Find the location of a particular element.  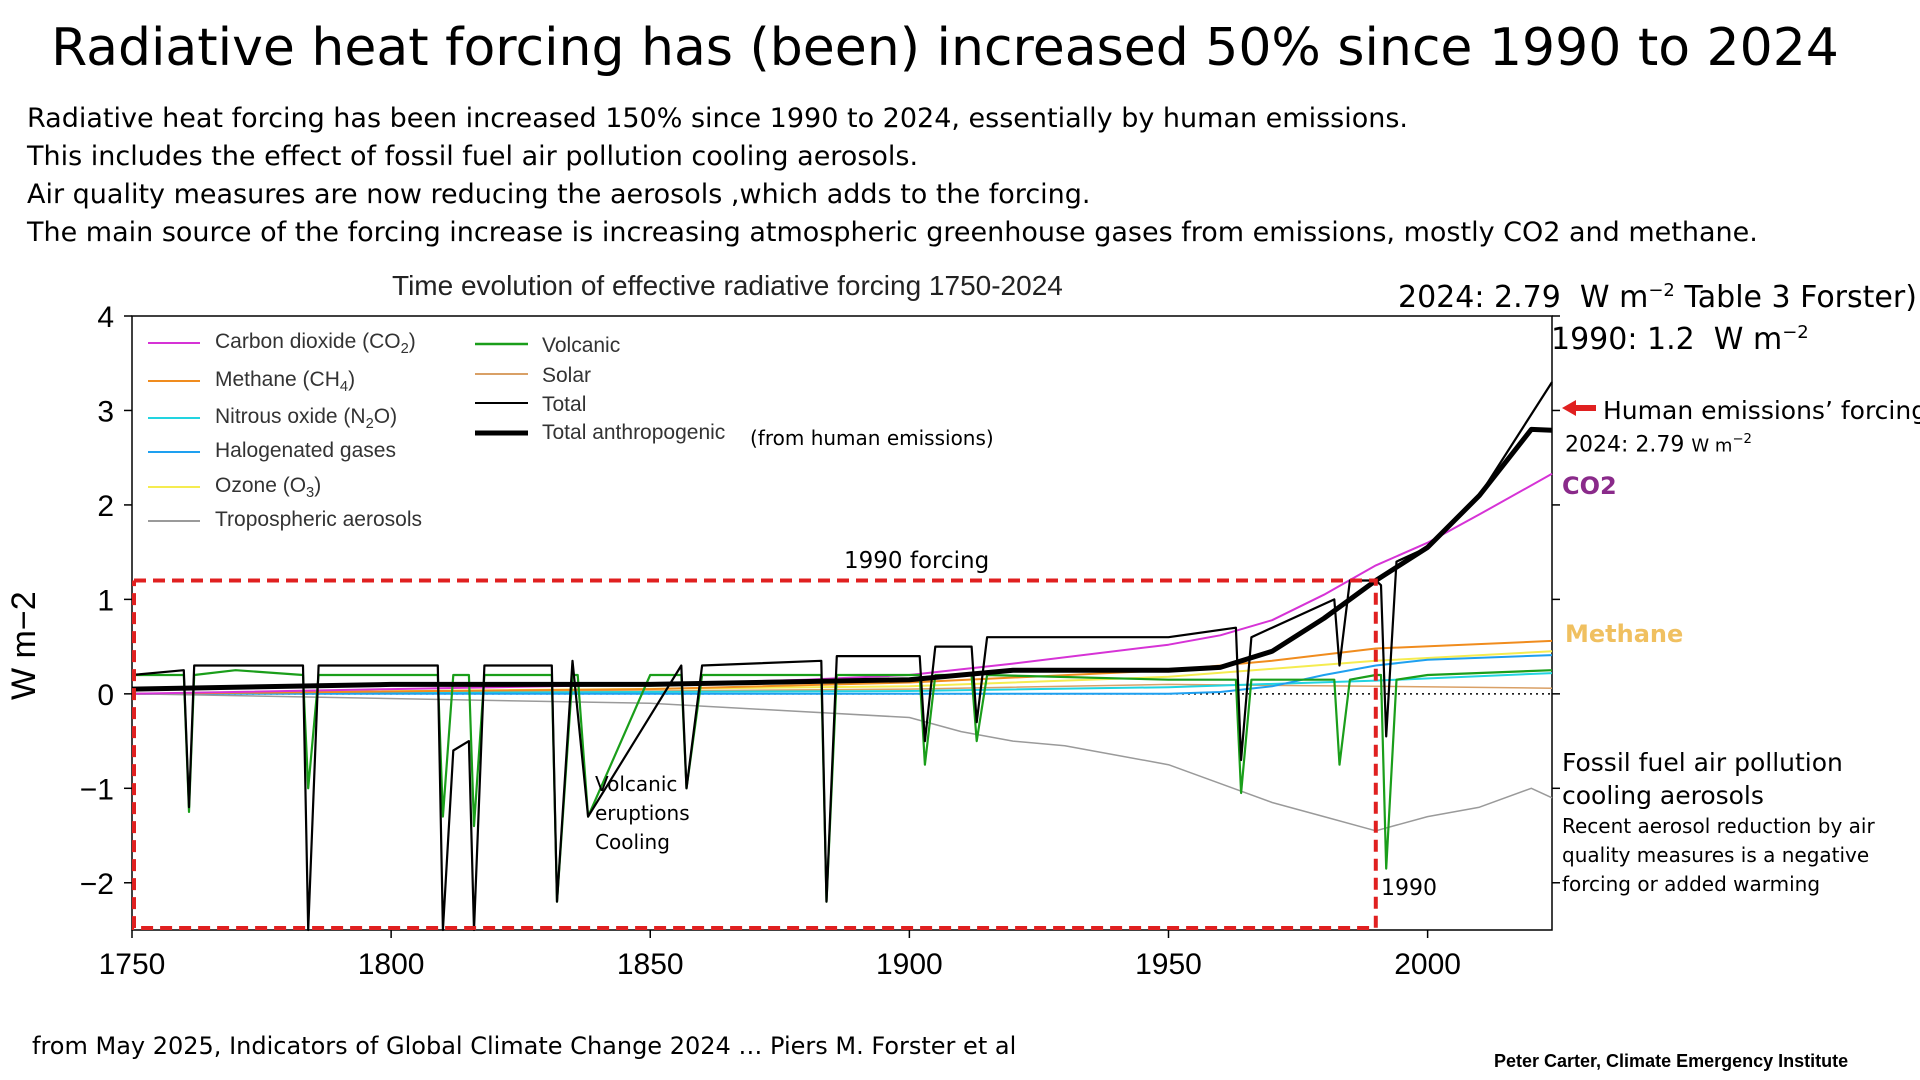

volcanic-label-1: Volcanic is located at coordinates (636, 784).